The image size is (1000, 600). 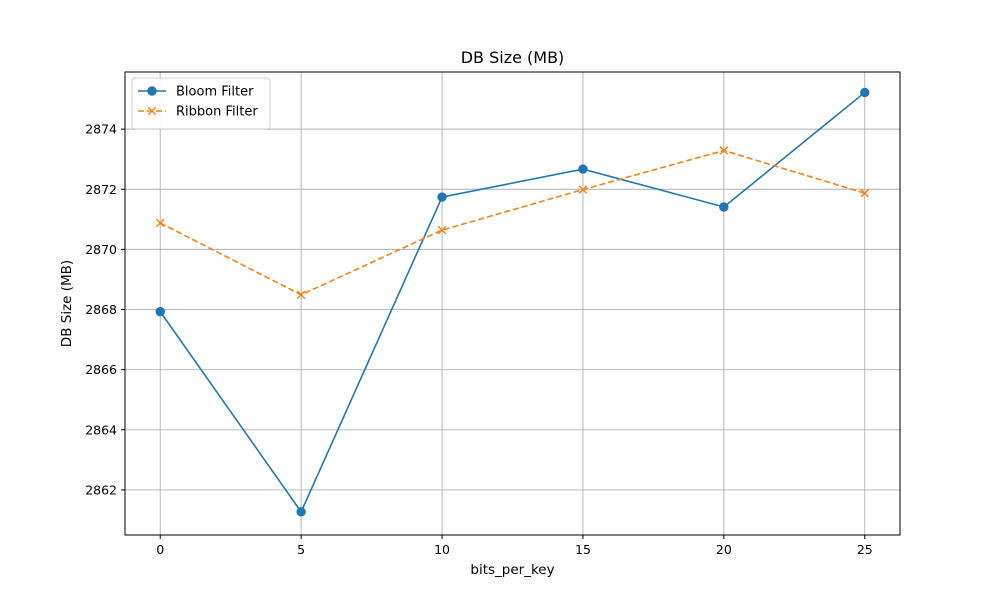 I want to click on legend-box, so click(x=201, y=103).